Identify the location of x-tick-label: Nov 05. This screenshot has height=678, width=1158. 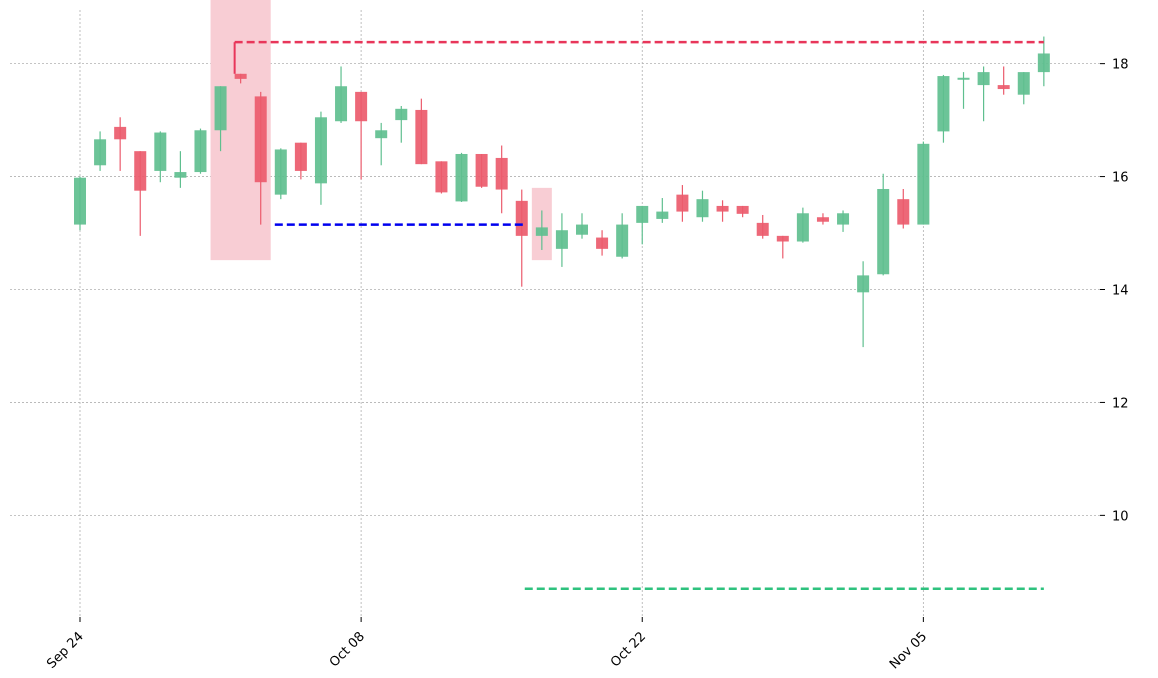
(908, 650).